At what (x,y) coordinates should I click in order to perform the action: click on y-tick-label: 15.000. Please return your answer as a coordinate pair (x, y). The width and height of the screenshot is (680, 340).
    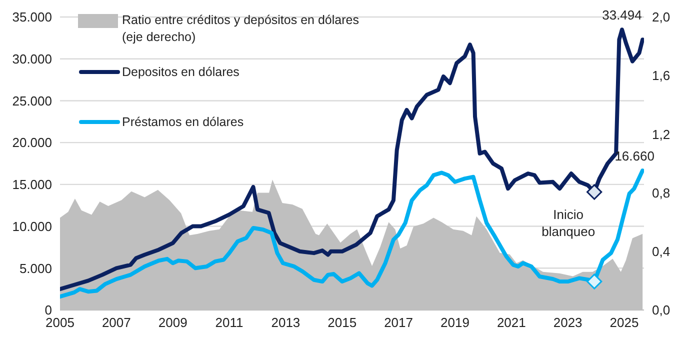
    Looking at the image, I should click on (32, 184).